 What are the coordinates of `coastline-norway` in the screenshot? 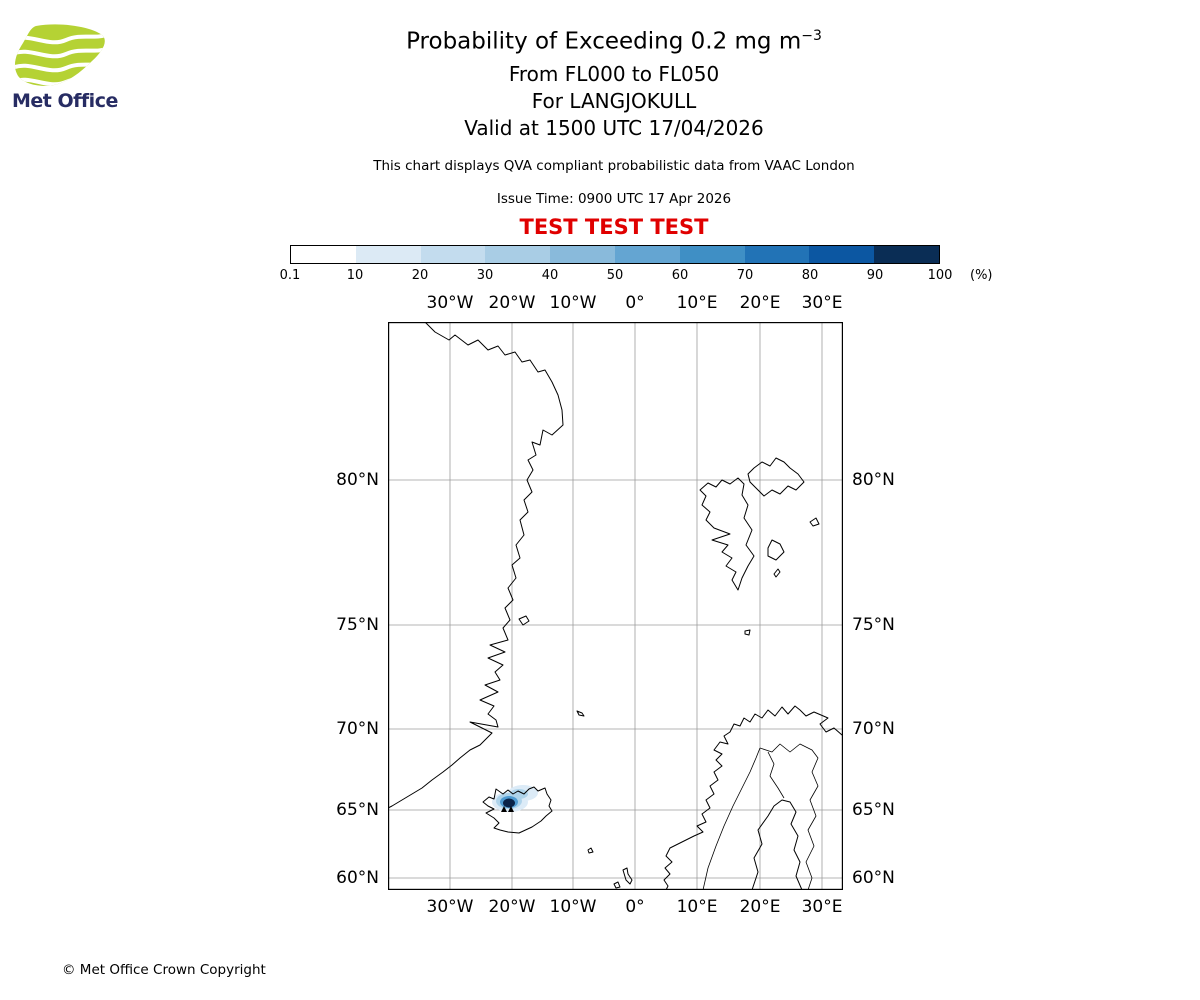 It's located at (753, 798).